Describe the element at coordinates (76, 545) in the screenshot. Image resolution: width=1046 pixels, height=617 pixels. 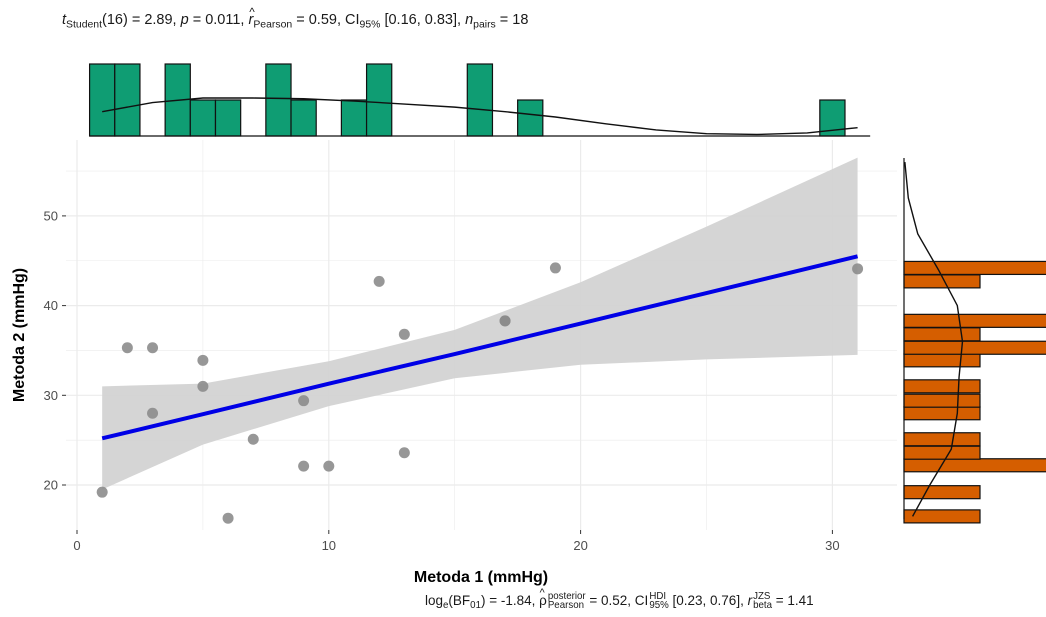
I see `x-tick-label: 0` at that location.